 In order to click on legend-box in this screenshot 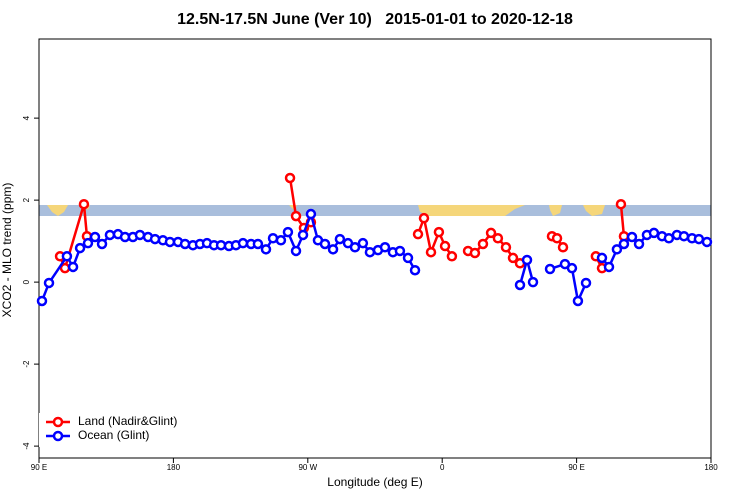, I will do `click(109, 430)`.